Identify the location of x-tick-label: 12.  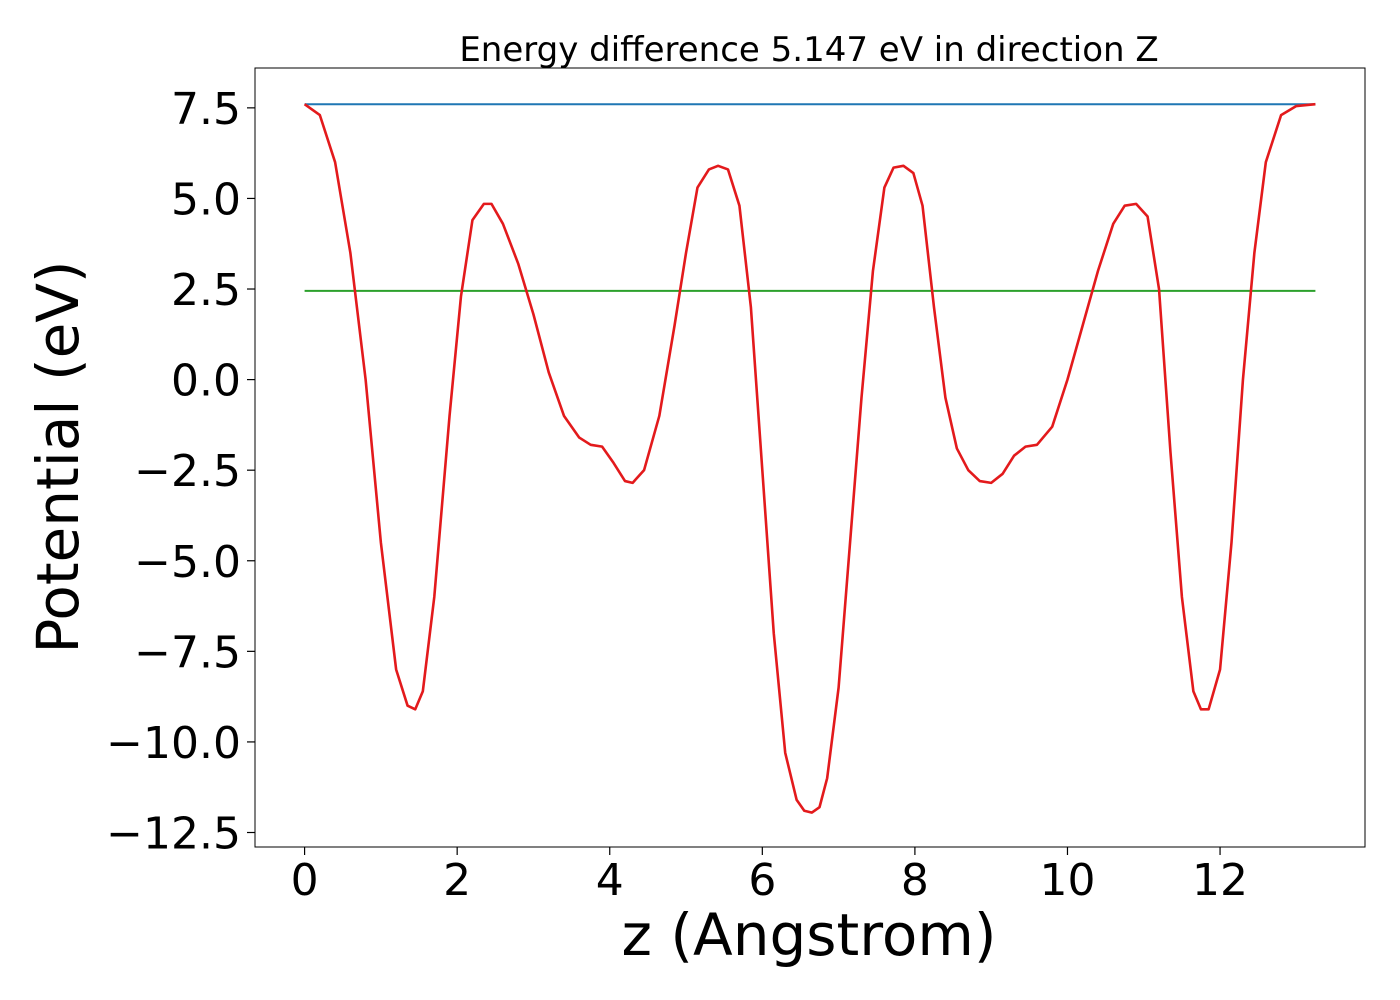
(1220, 880).